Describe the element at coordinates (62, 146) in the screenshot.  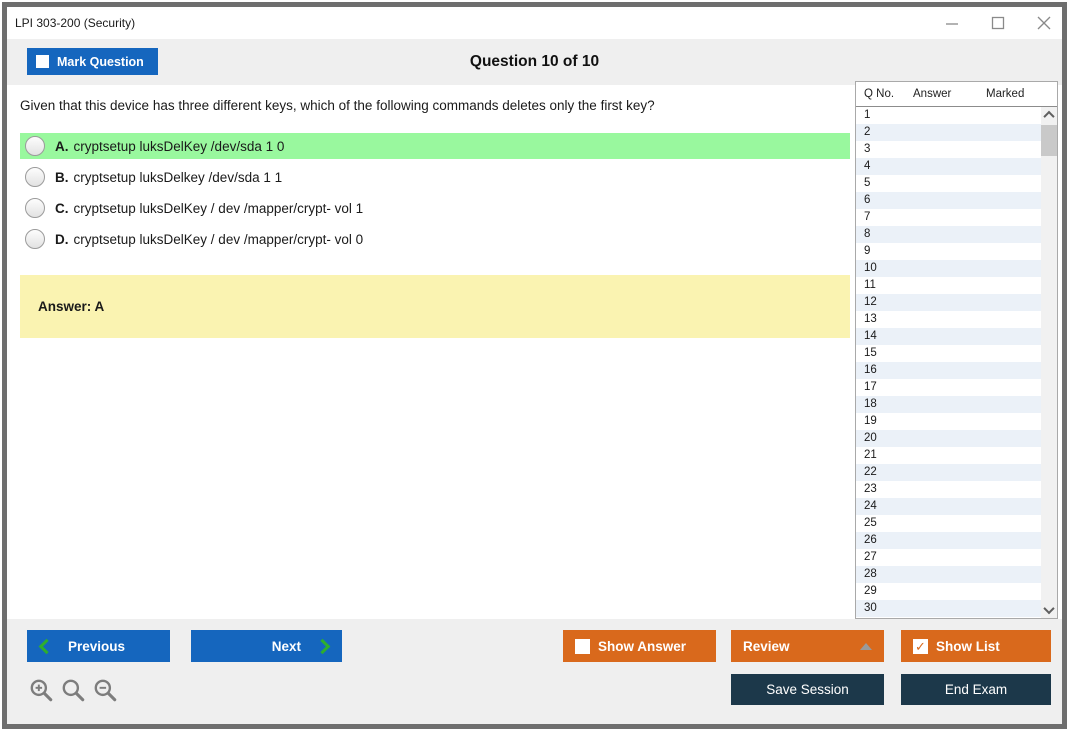
I see `option-letter: A.` at that location.